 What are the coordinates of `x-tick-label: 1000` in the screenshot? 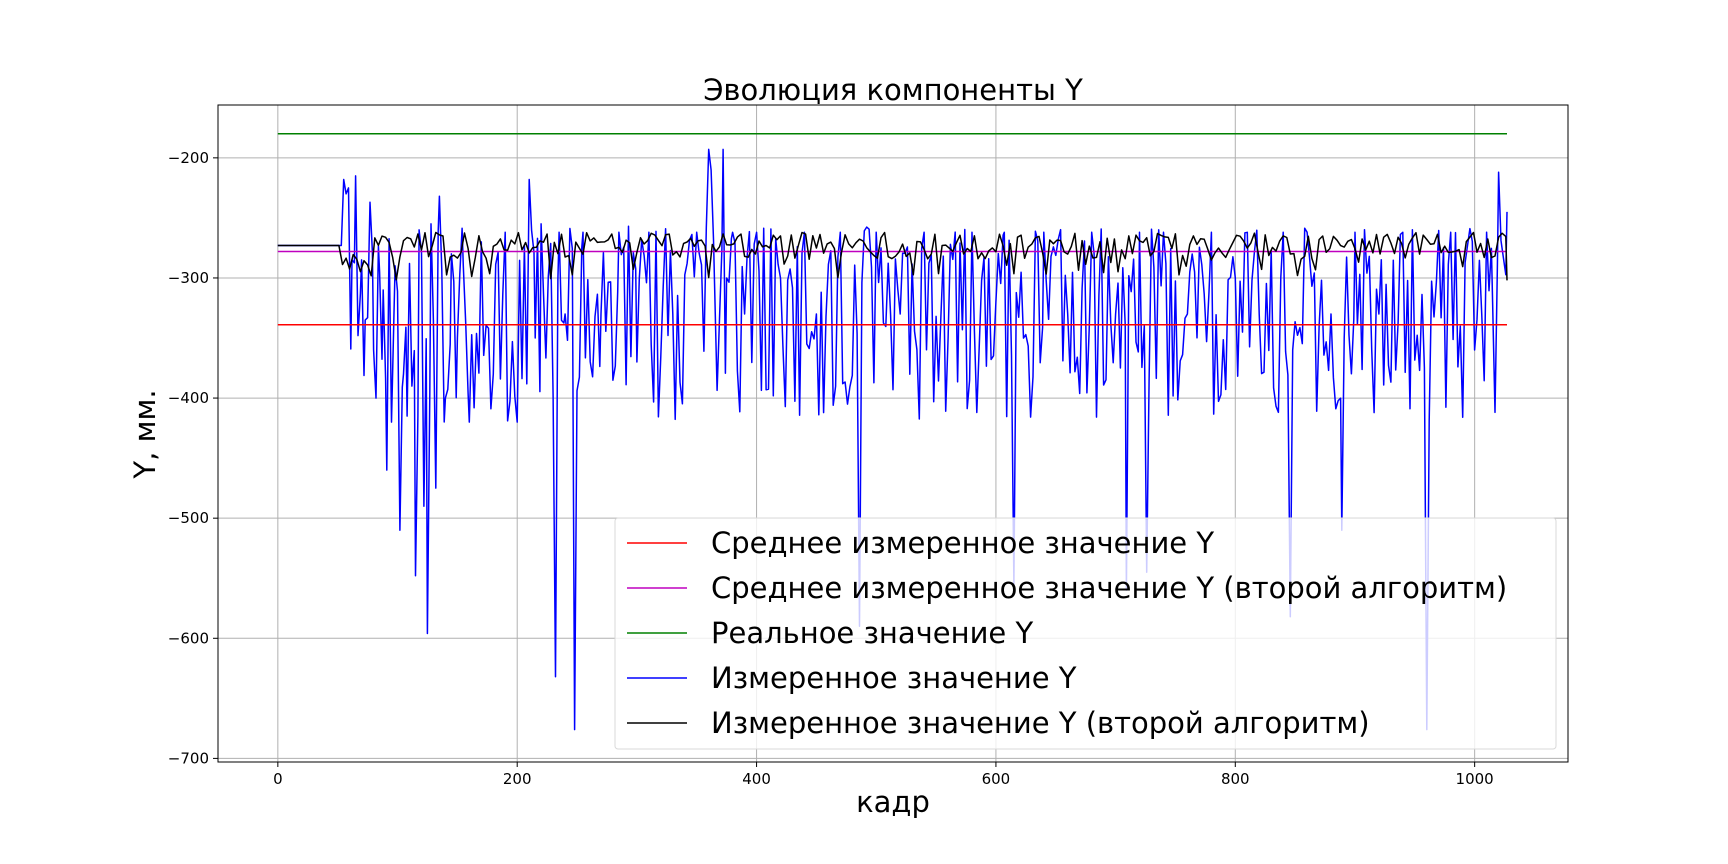 It's located at (1475, 779).